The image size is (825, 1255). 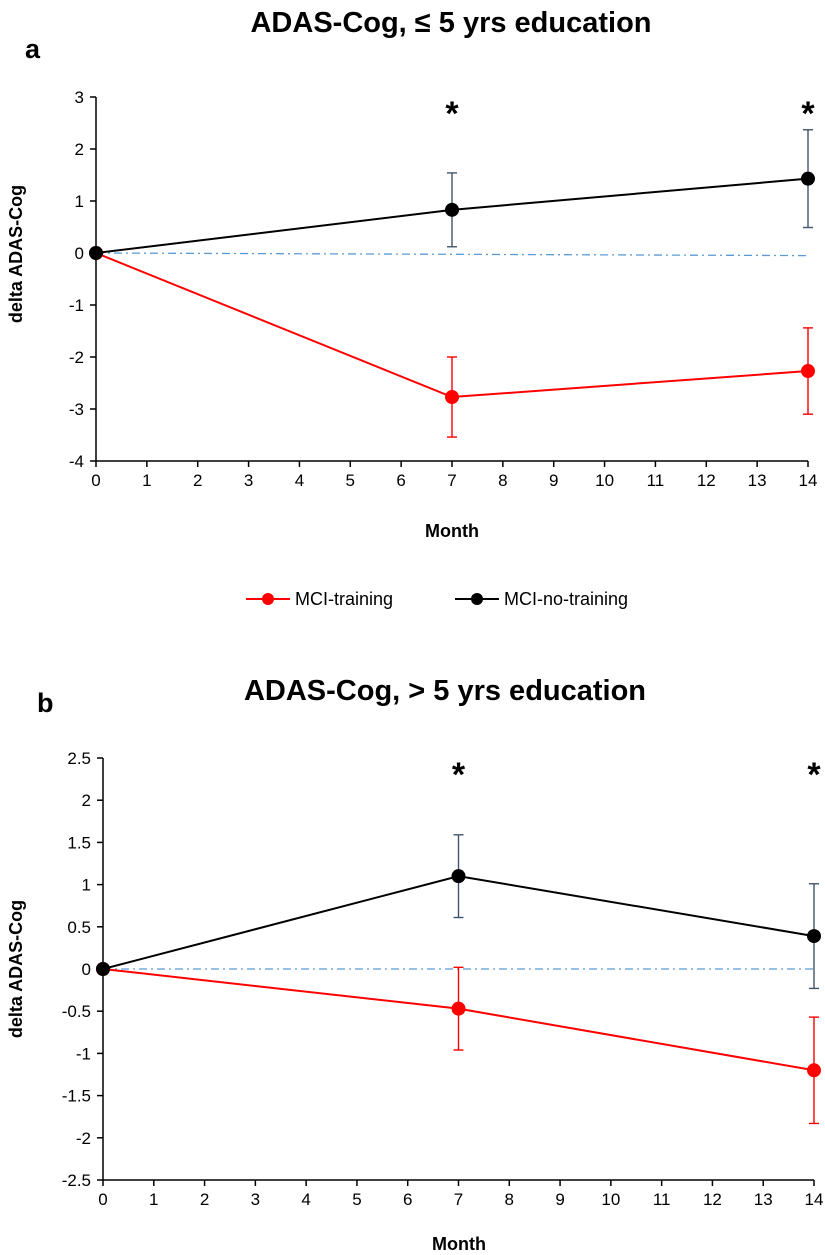 I want to click on panel-a-label: a, so click(x=33, y=49).